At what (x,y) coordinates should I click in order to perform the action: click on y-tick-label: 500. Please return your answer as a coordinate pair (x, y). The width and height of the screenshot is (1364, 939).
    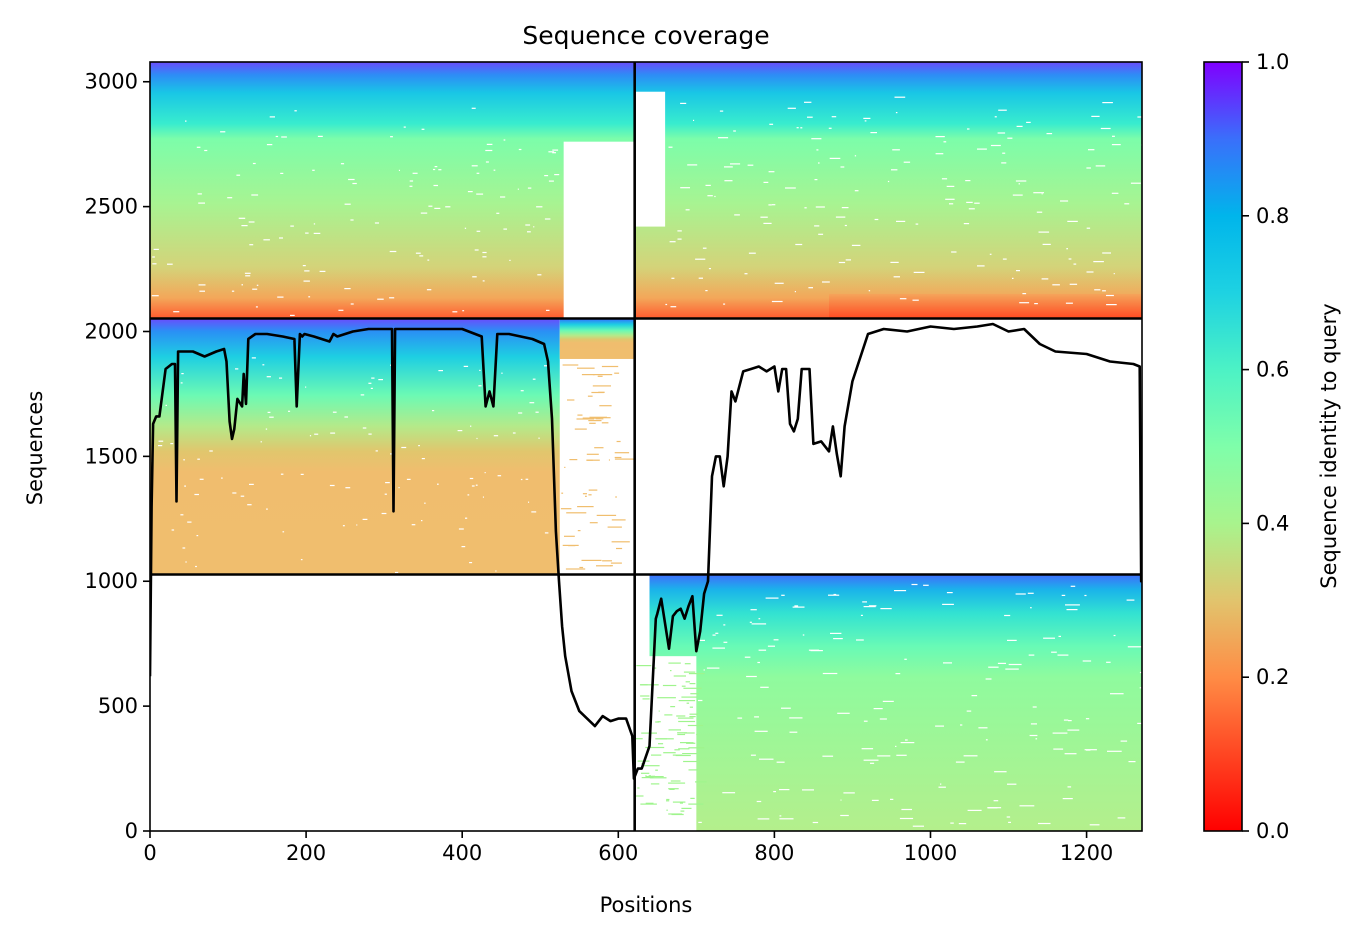
    Looking at the image, I should click on (118, 706).